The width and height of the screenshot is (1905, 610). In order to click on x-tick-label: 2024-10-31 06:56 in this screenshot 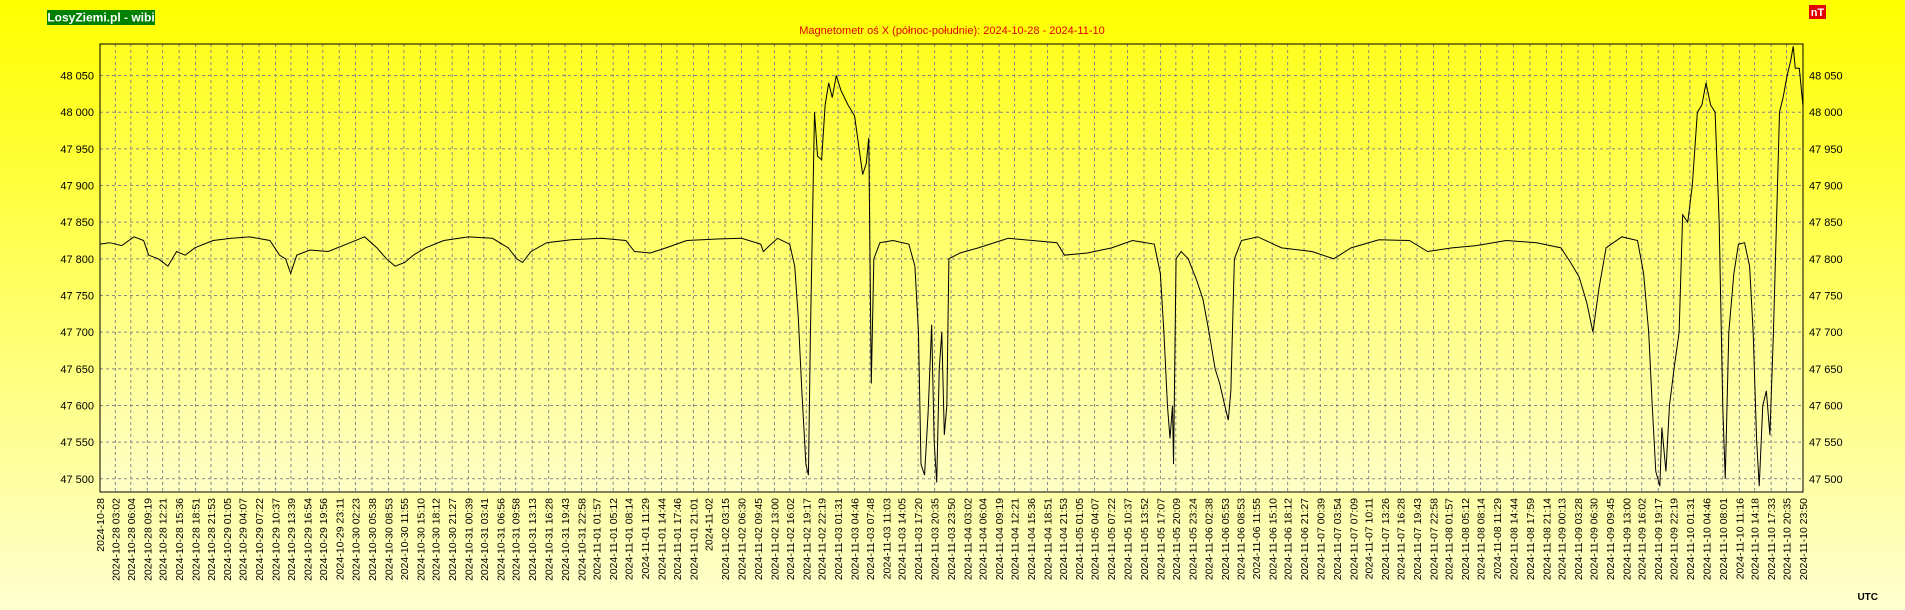, I will do `click(501, 539)`.